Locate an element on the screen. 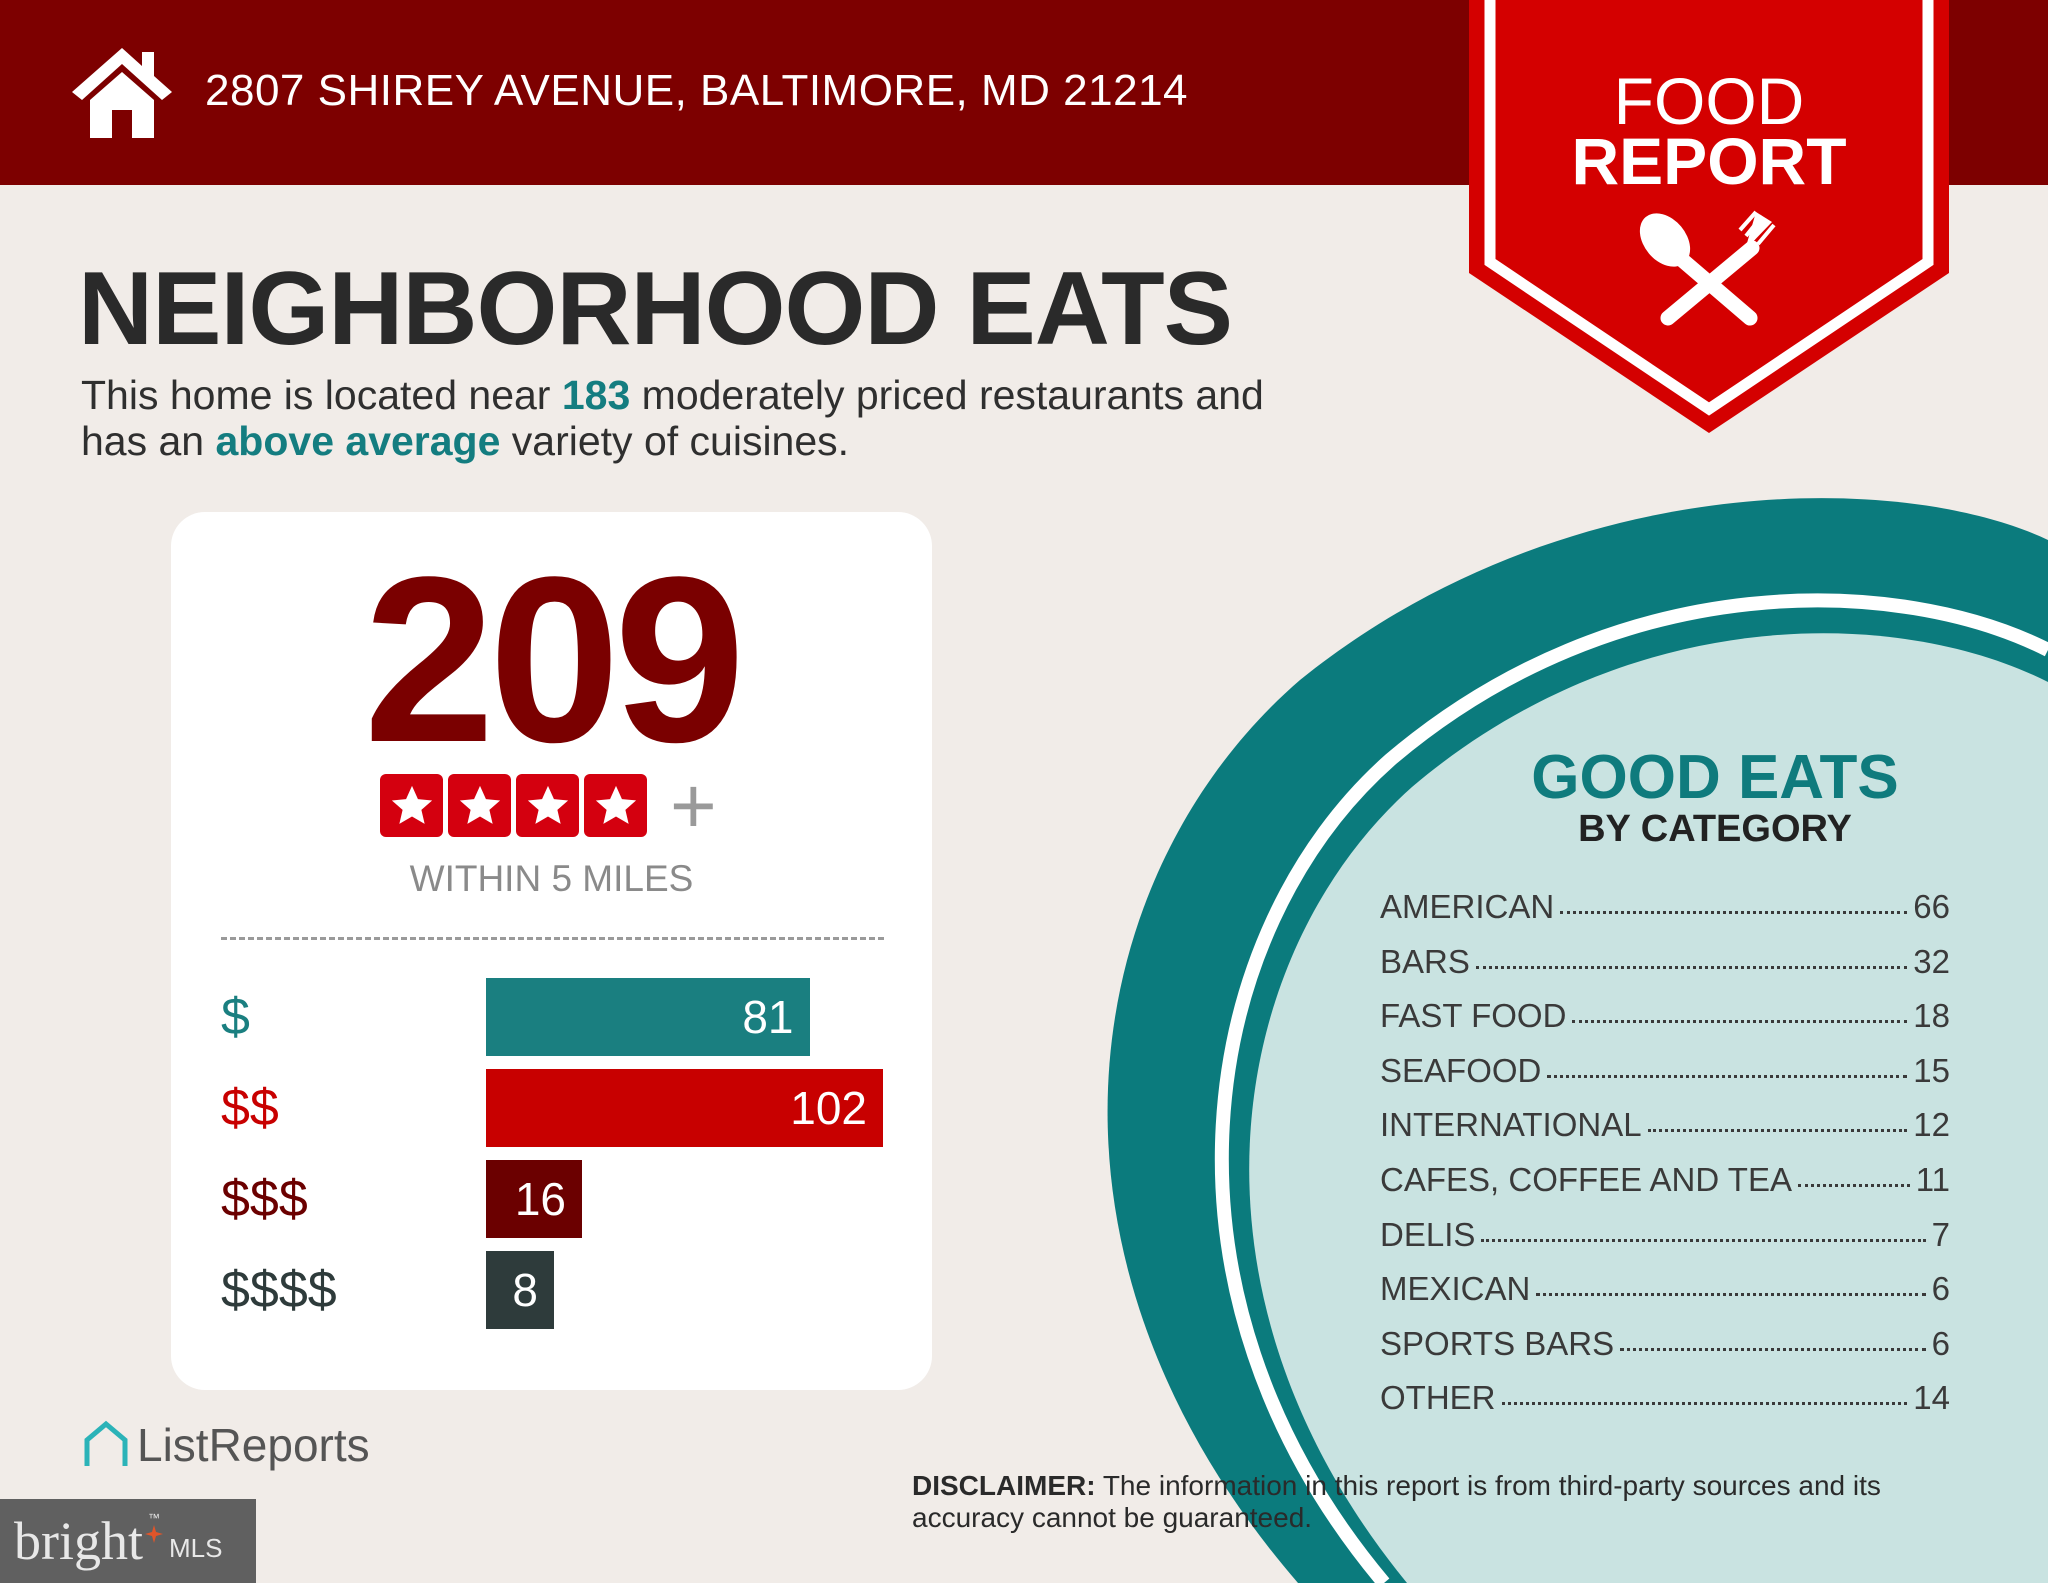 This screenshot has height=1583, width=2048. category-row: BARS 32 is located at coordinates (1665, 963).